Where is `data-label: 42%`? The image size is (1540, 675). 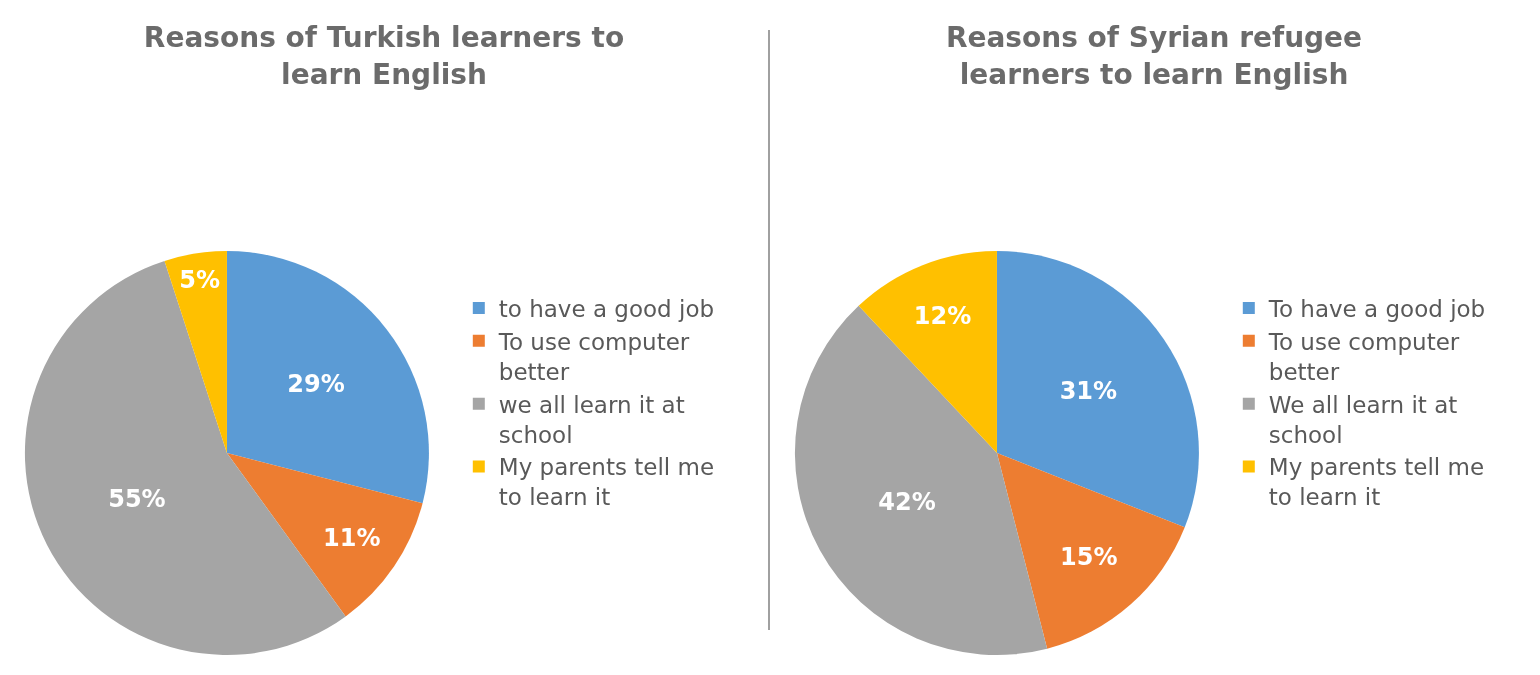 data-label: 42% is located at coordinates (907, 502).